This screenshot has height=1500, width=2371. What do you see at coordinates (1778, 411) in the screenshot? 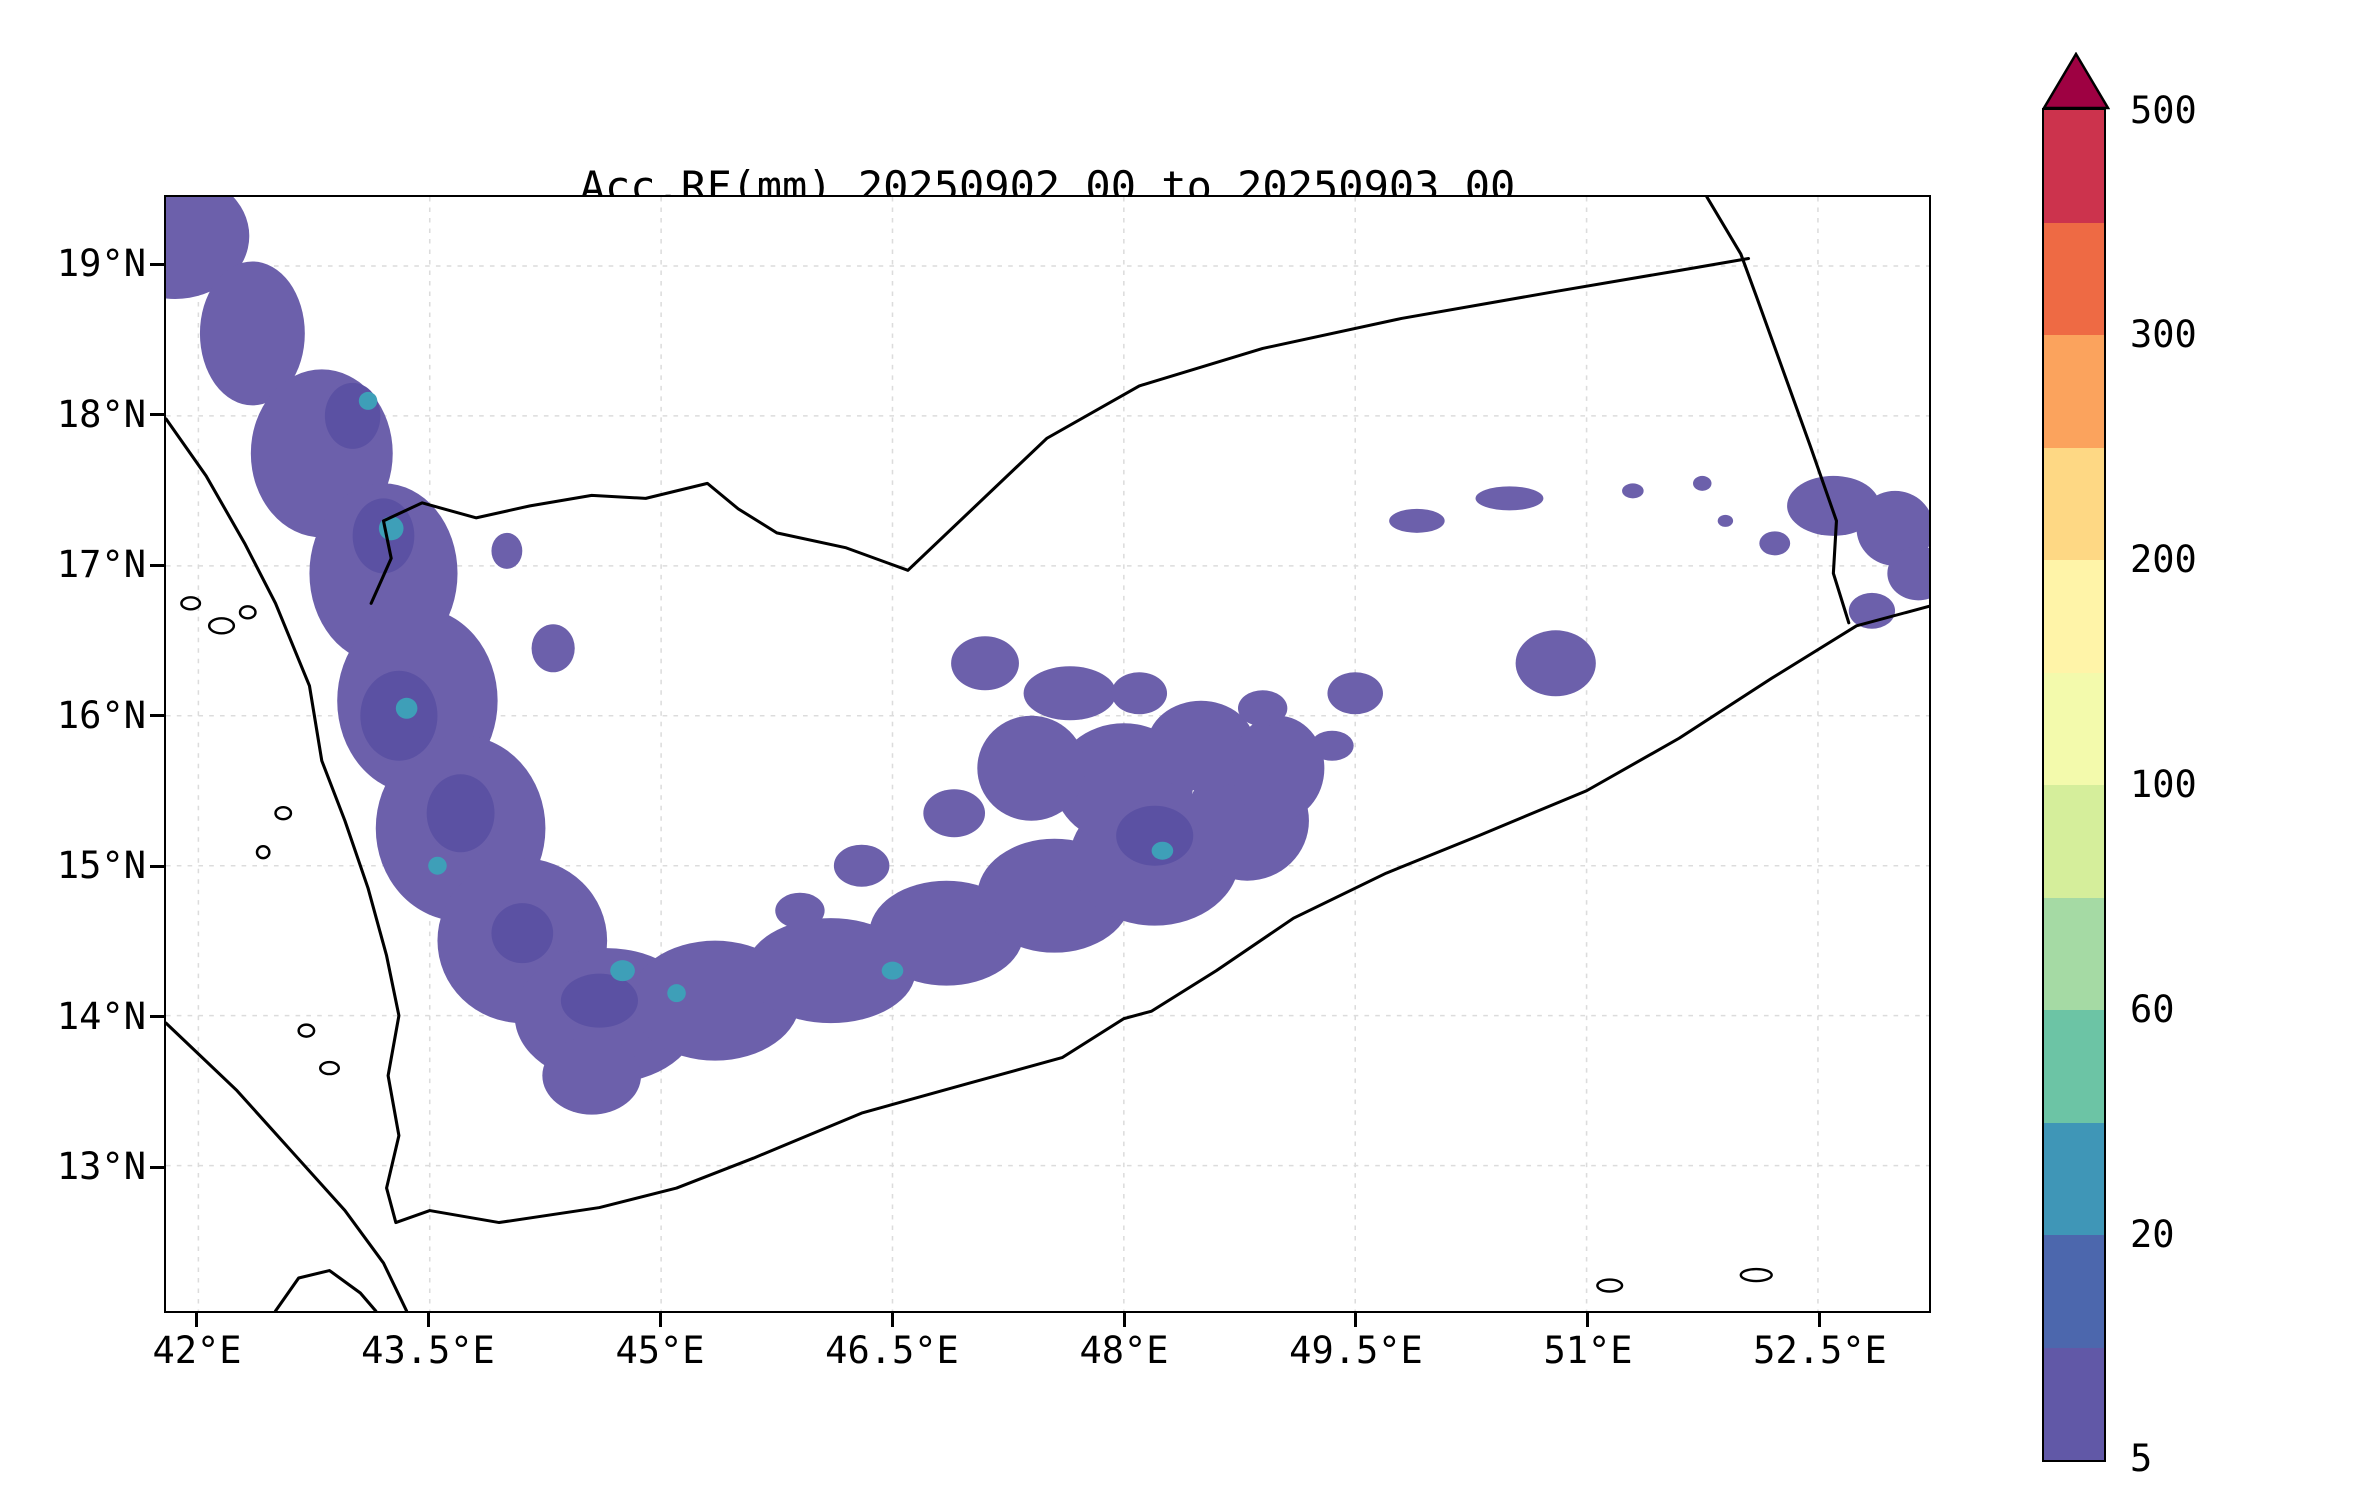
I see `border-oman` at bounding box center [1778, 411].